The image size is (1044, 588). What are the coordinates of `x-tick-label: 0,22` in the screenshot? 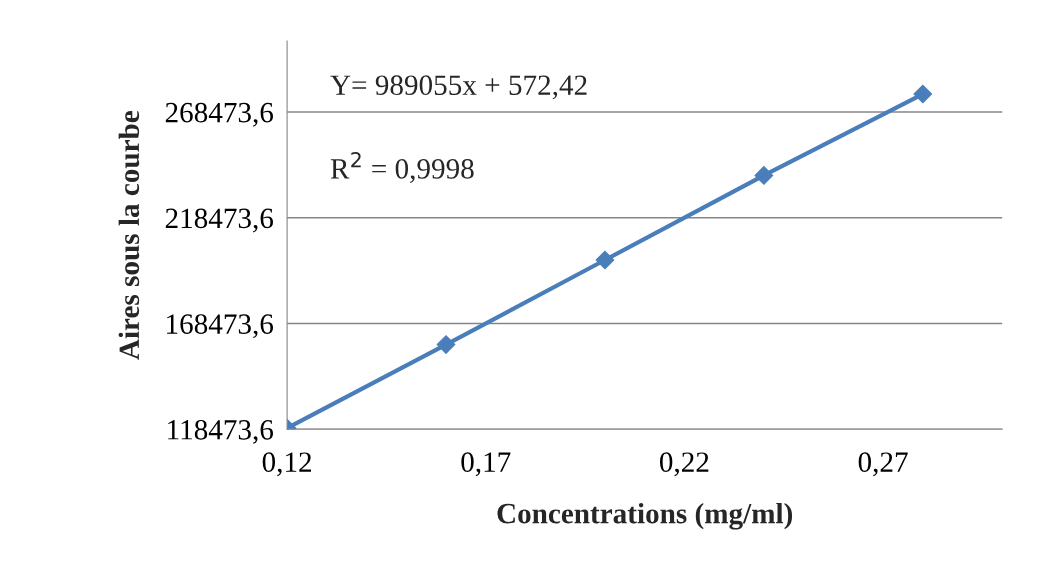 It's located at (684, 464).